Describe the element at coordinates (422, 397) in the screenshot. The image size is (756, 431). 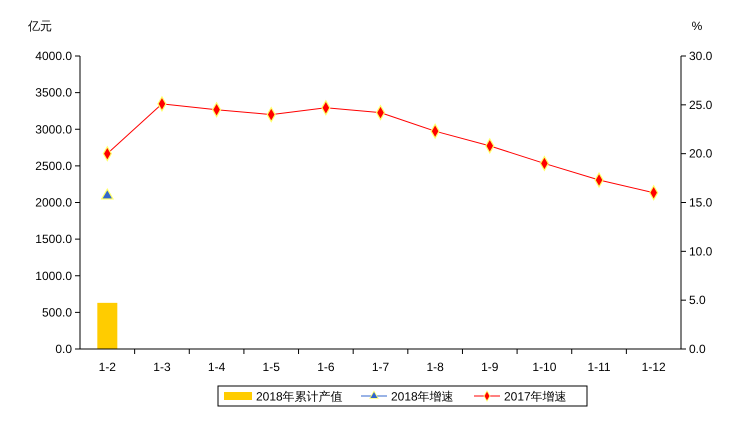
I see `legend-label: 2018年增速` at that location.